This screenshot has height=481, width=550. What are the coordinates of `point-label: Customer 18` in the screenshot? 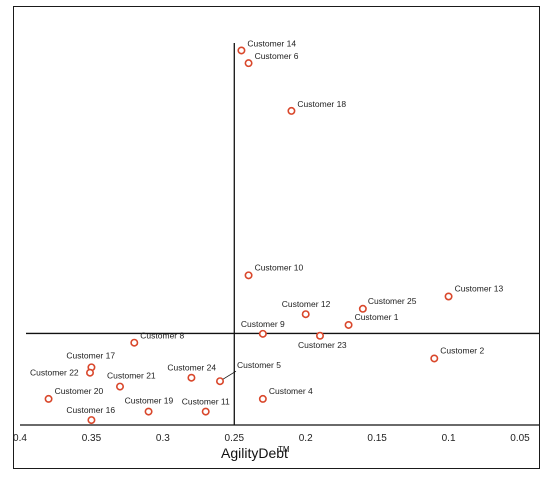 It's located at (321, 104).